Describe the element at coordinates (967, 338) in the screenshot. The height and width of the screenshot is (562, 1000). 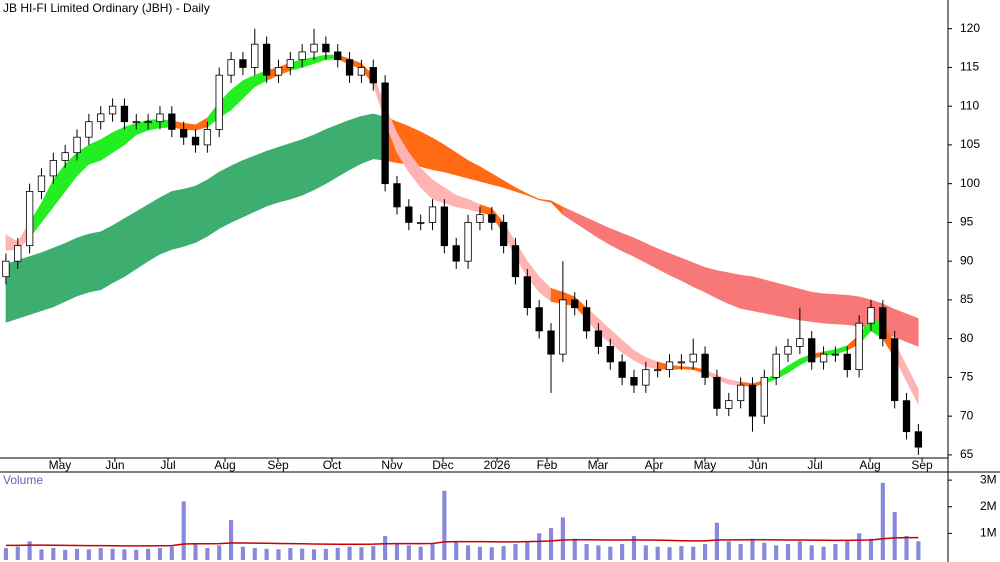
I see `y-tick-label: 80` at that location.